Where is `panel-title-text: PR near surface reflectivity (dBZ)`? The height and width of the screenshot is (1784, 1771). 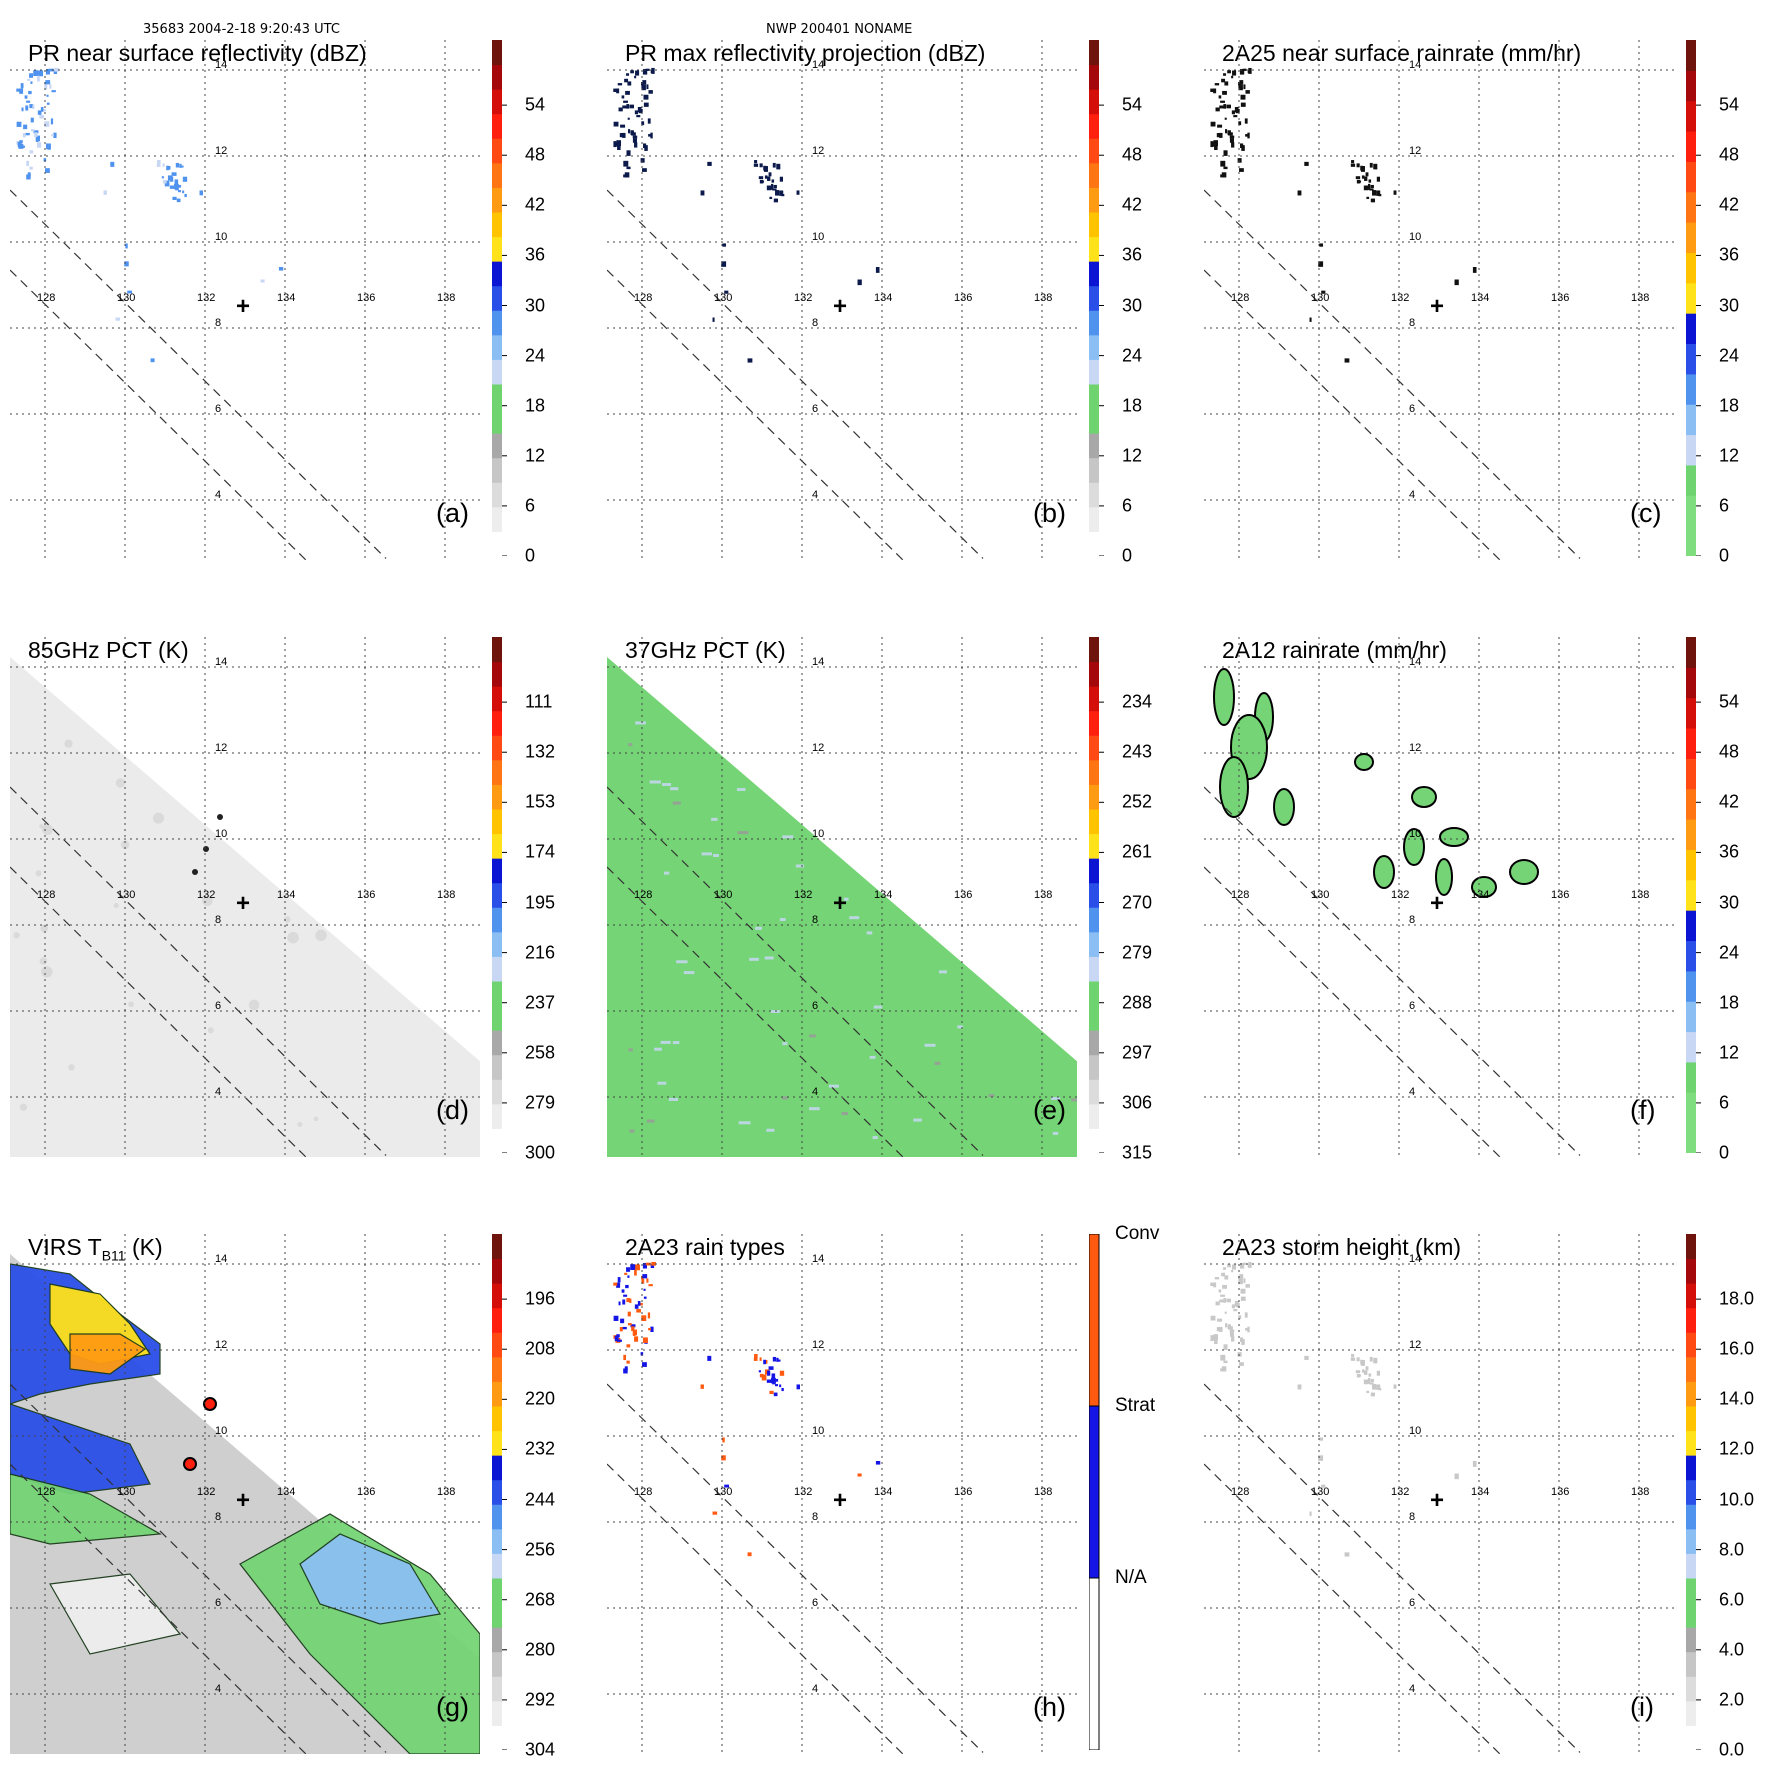 panel-title-text: PR near surface reflectivity (dBZ) is located at coordinates (197, 53).